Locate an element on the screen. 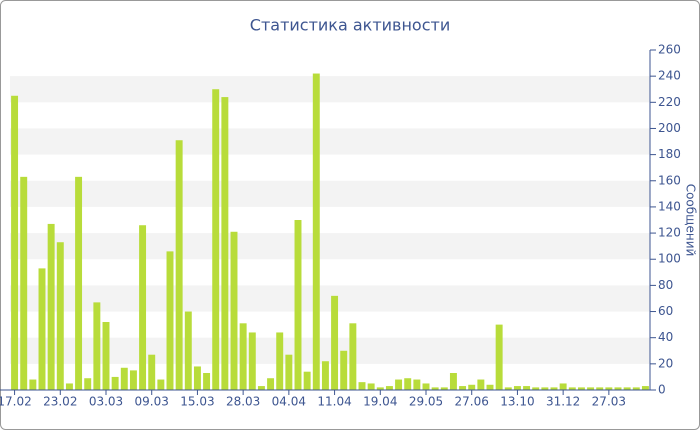 The height and width of the screenshot is (430, 700). x-tick-label: 31.12 is located at coordinates (563, 402).